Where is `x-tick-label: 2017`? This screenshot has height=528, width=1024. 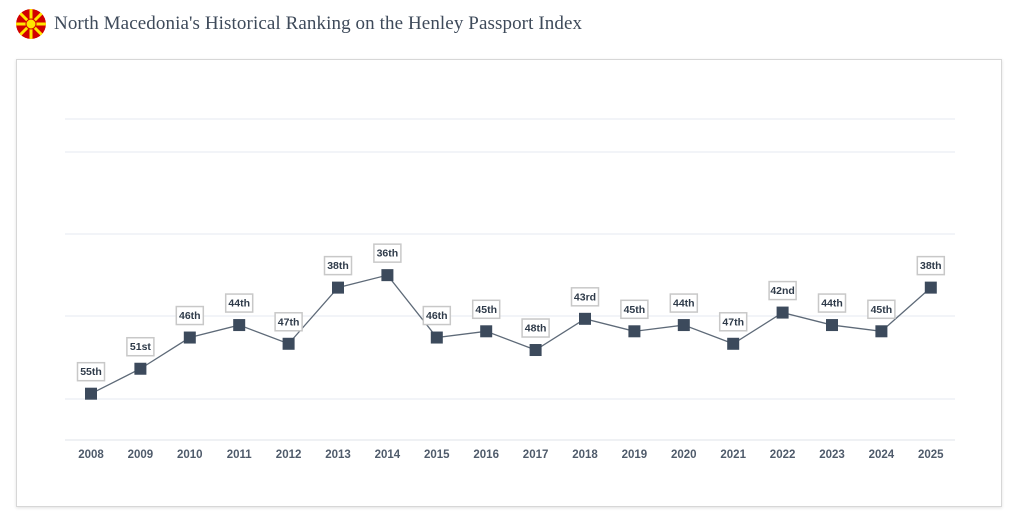
x-tick-label: 2017 is located at coordinates (536, 455).